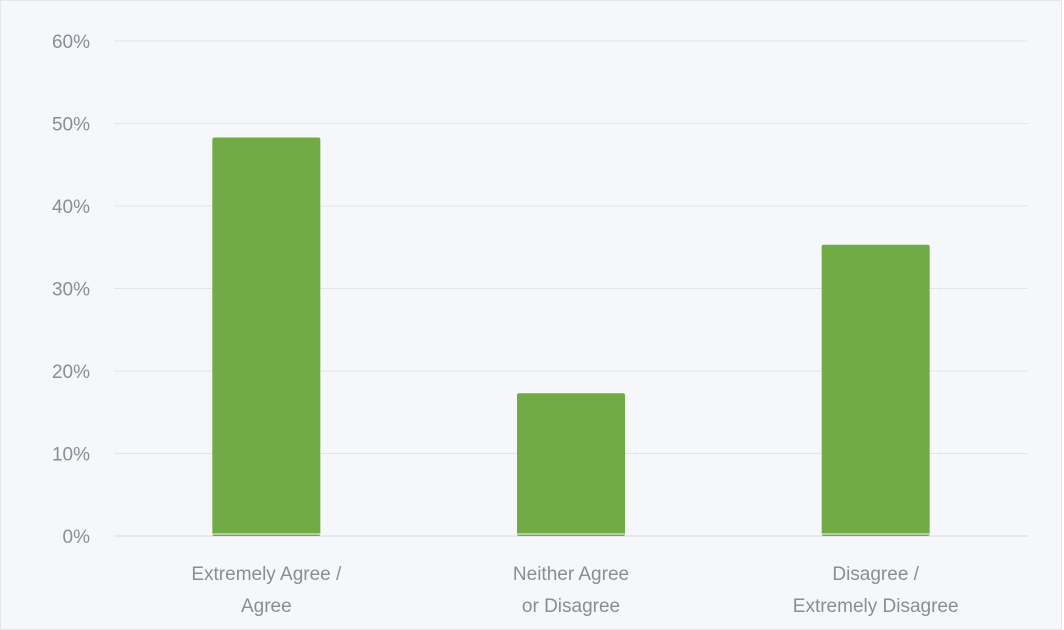 This screenshot has height=630, width=1064. I want to click on y-tick-label: 10%, so click(71, 455).